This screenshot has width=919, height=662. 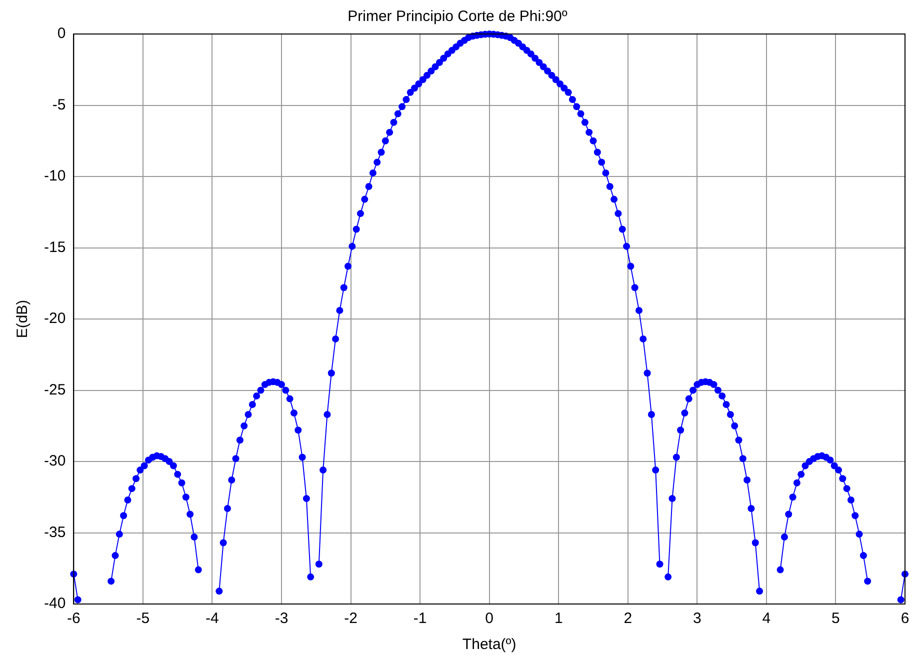 I want to click on x-tick-label: 1, so click(x=558, y=619).